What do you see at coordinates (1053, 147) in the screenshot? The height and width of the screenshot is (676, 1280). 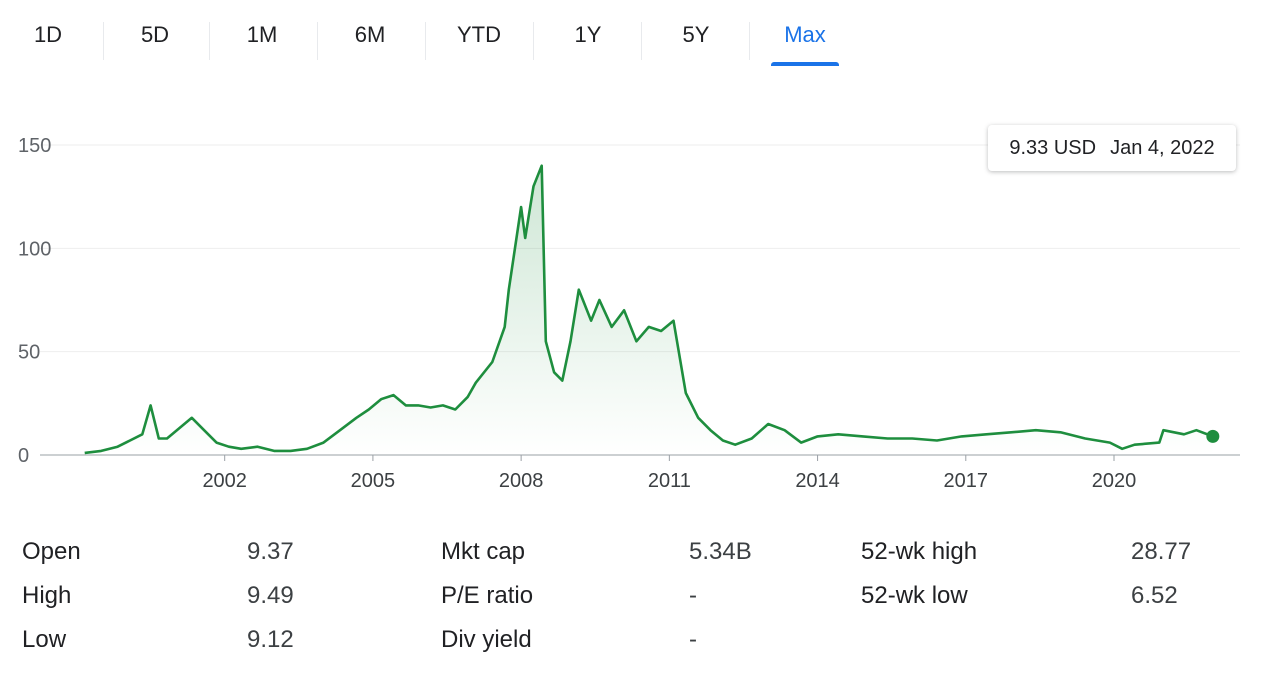 I see `tooltip-price: 9.33 USD` at bounding box center [1053, 147].